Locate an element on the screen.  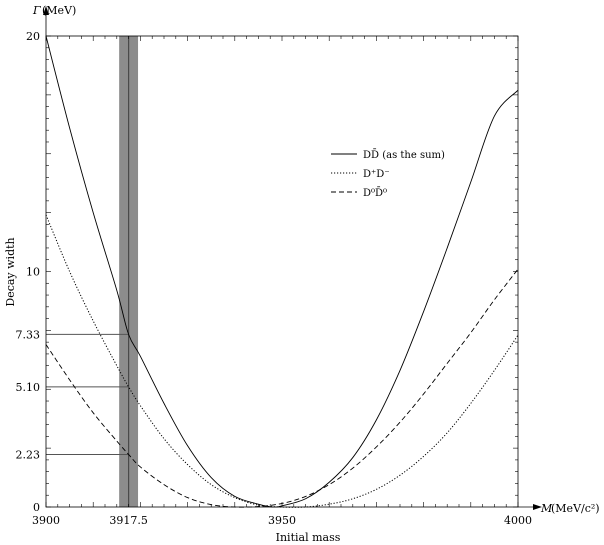
y-axis-unit: (MeV) is located at coordinates (59, 10).